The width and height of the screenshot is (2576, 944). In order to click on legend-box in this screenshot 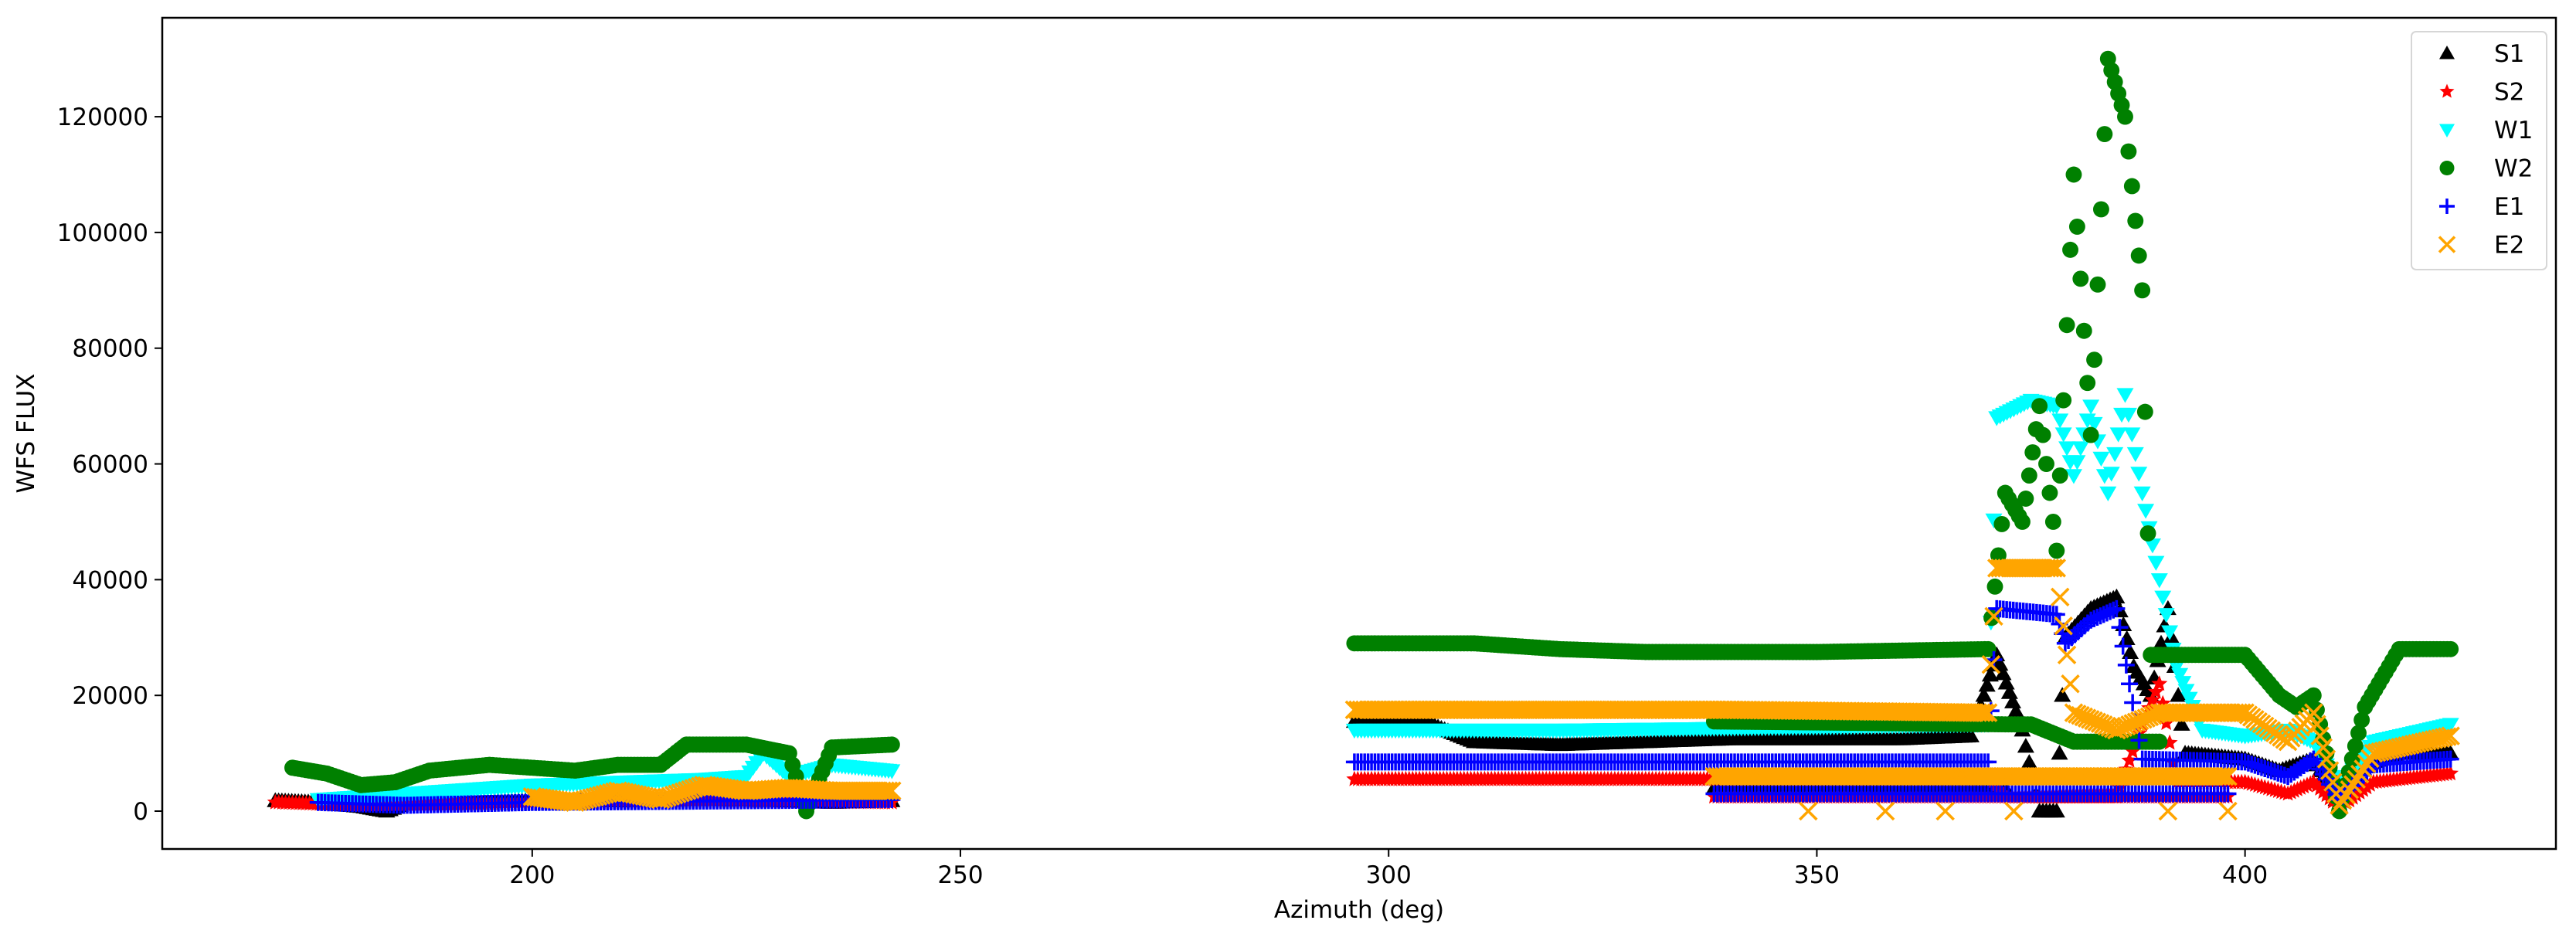, I will do `click(2479, 151)`.